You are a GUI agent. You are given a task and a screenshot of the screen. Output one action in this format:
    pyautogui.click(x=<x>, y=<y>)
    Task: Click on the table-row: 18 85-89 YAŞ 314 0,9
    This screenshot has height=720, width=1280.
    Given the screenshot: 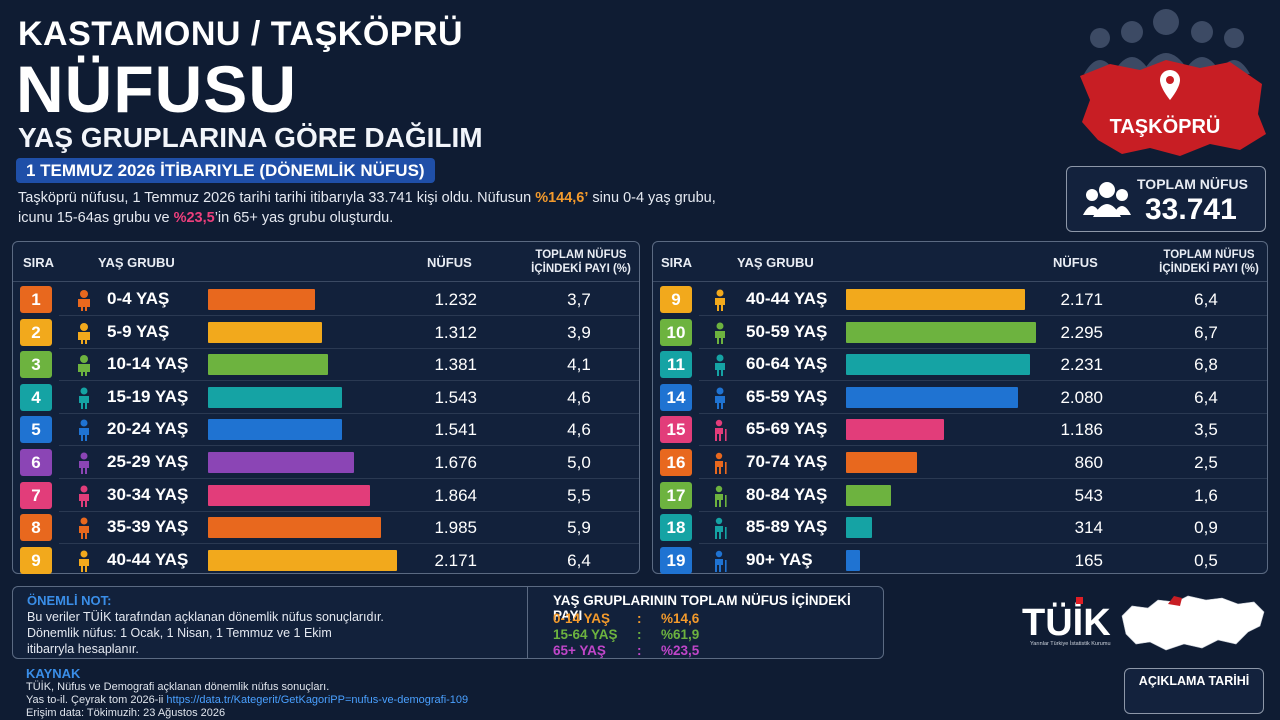 What is the action you would take?
    pyautogui.click(x=960, y=528)
    